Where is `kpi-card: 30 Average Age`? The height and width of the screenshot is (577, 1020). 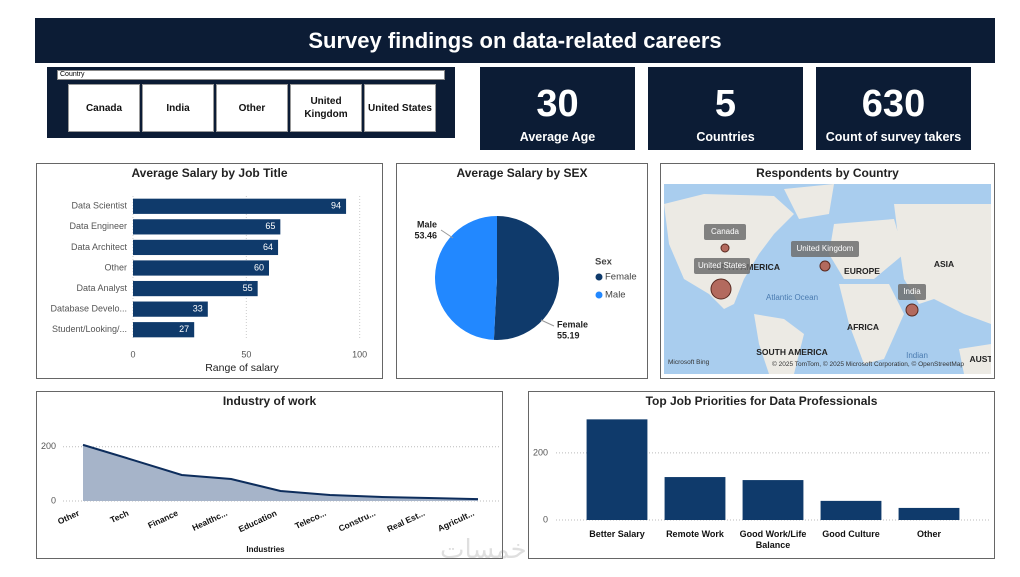
kpi-card: 30 Average Age is located at coordinates (557, 108).